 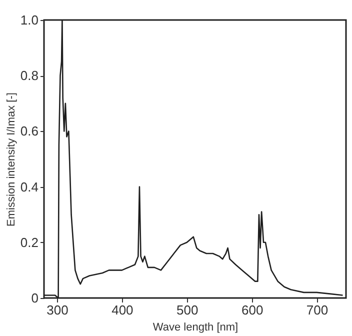 I want to click on x-tick-label: 600, so click(x=252, y=310).